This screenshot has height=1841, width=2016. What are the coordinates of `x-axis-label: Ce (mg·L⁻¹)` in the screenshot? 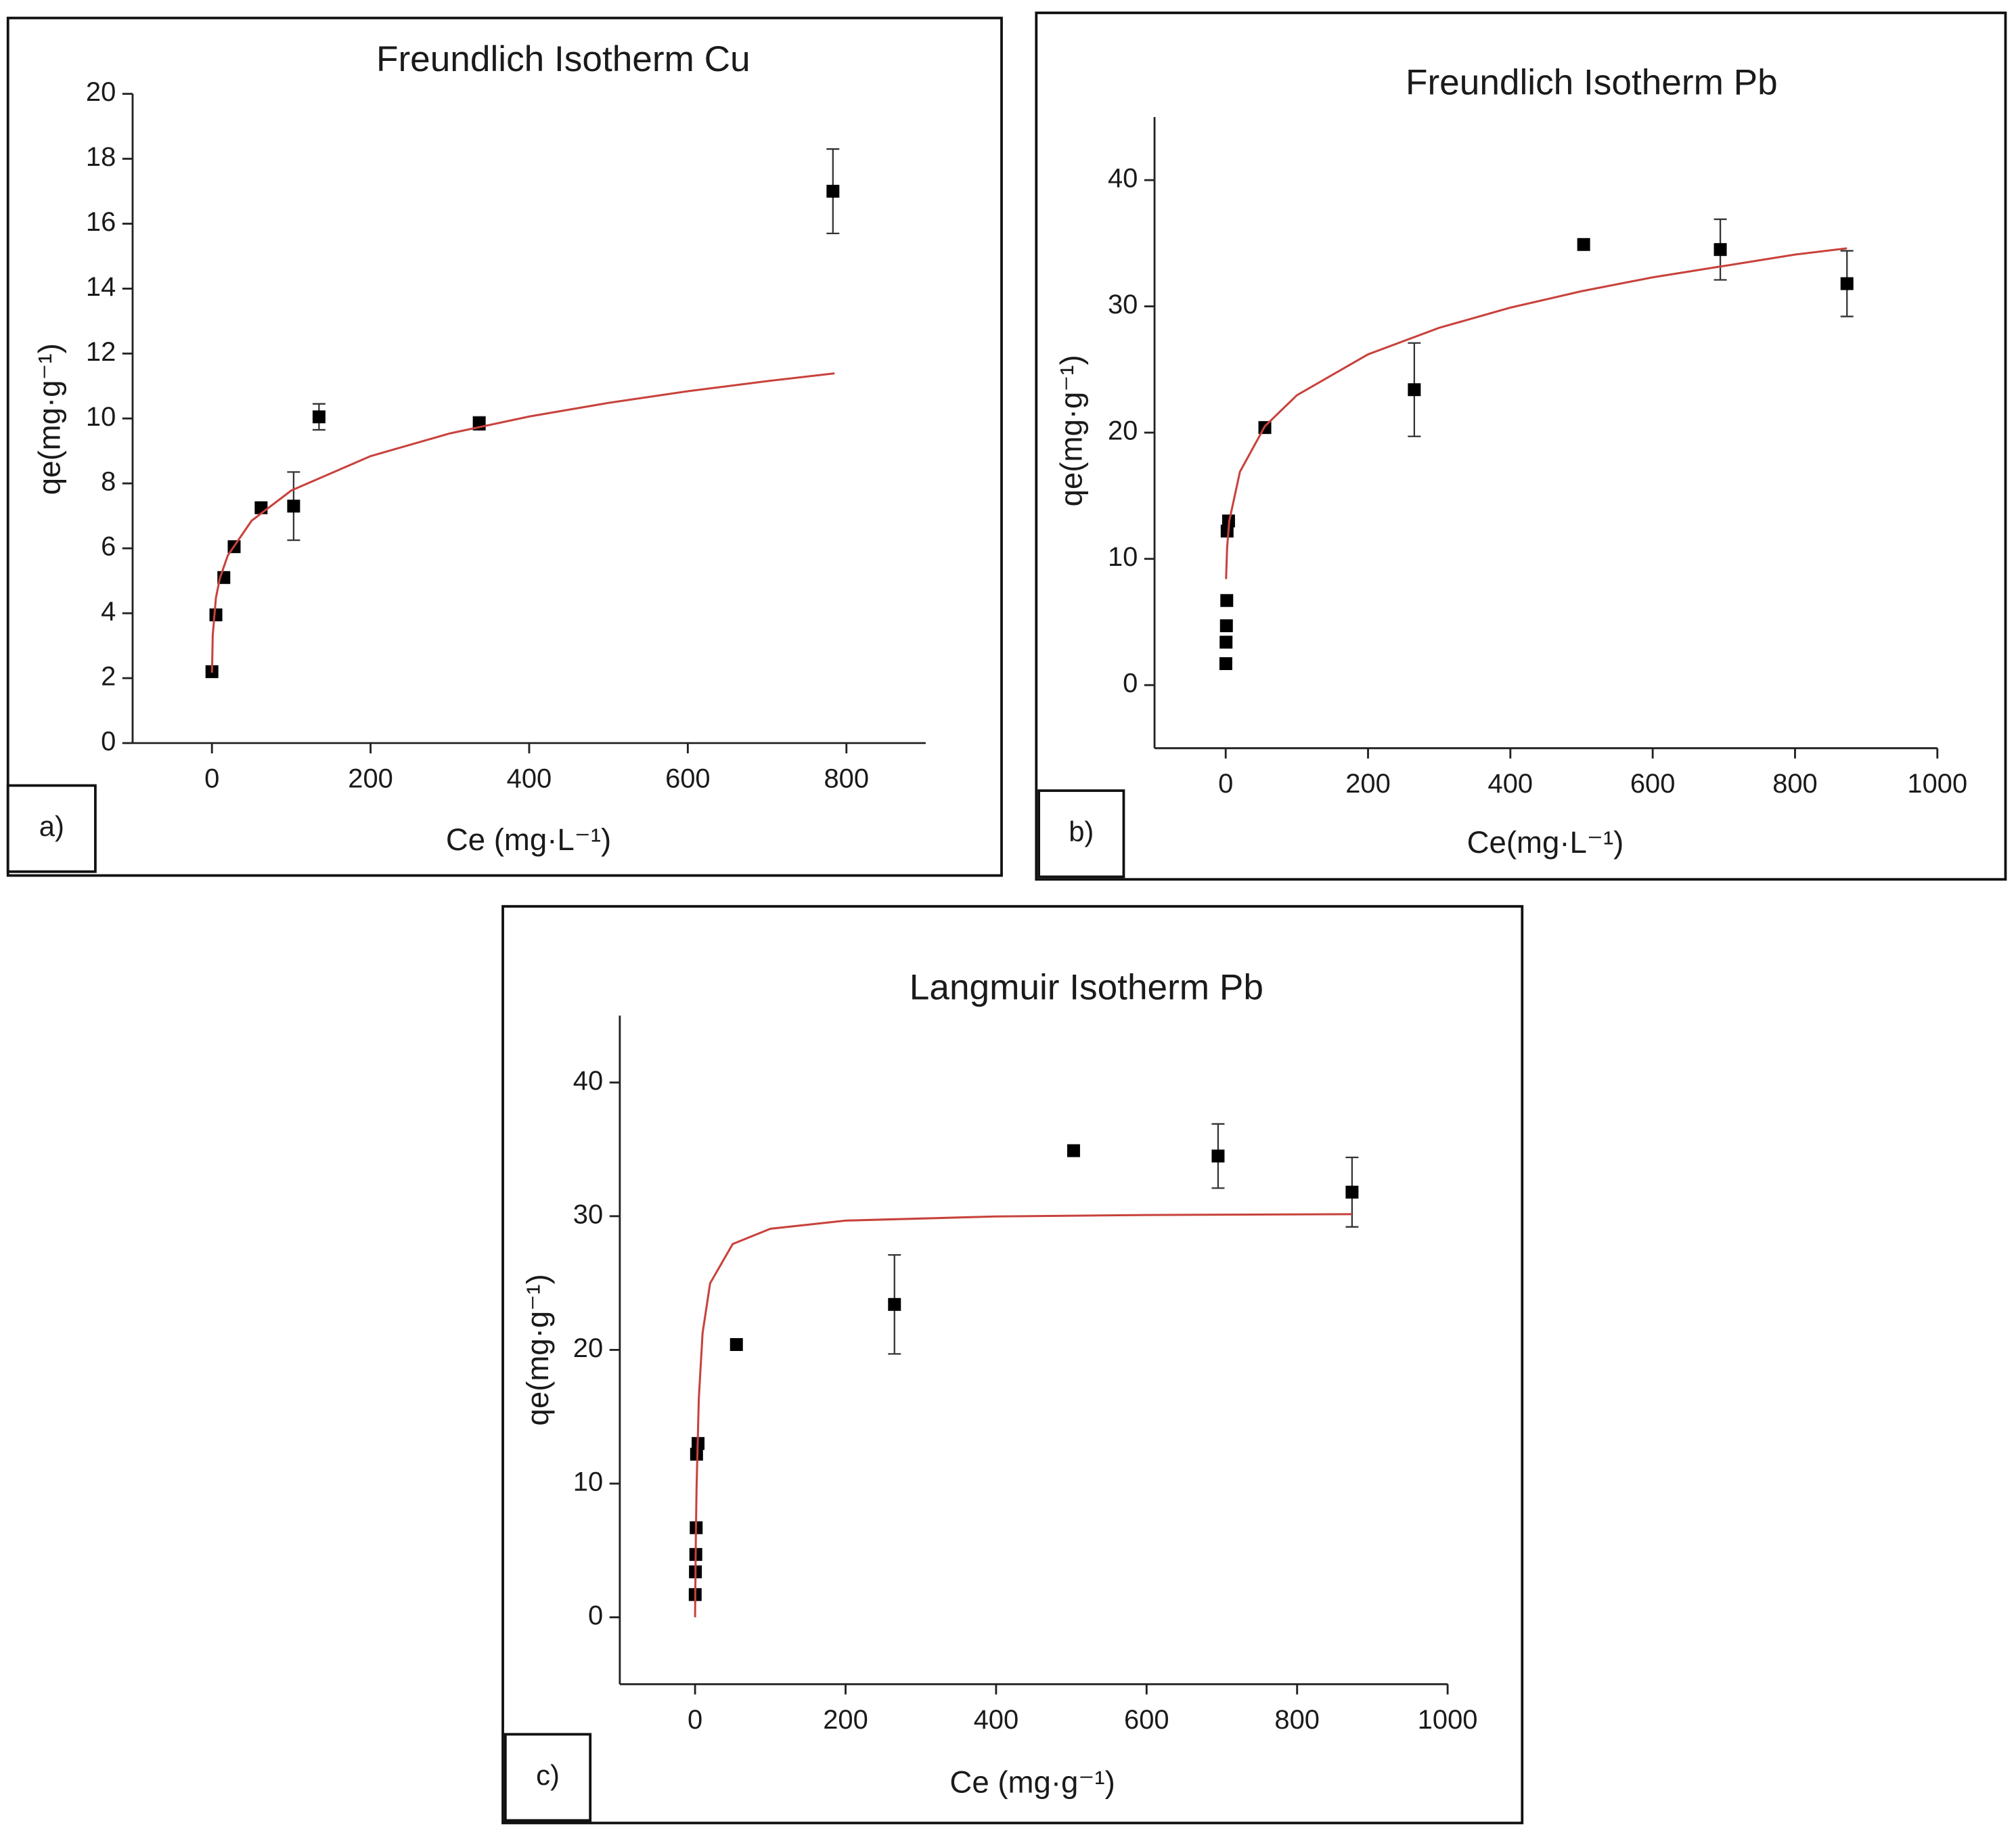 It's located at (528, 839).